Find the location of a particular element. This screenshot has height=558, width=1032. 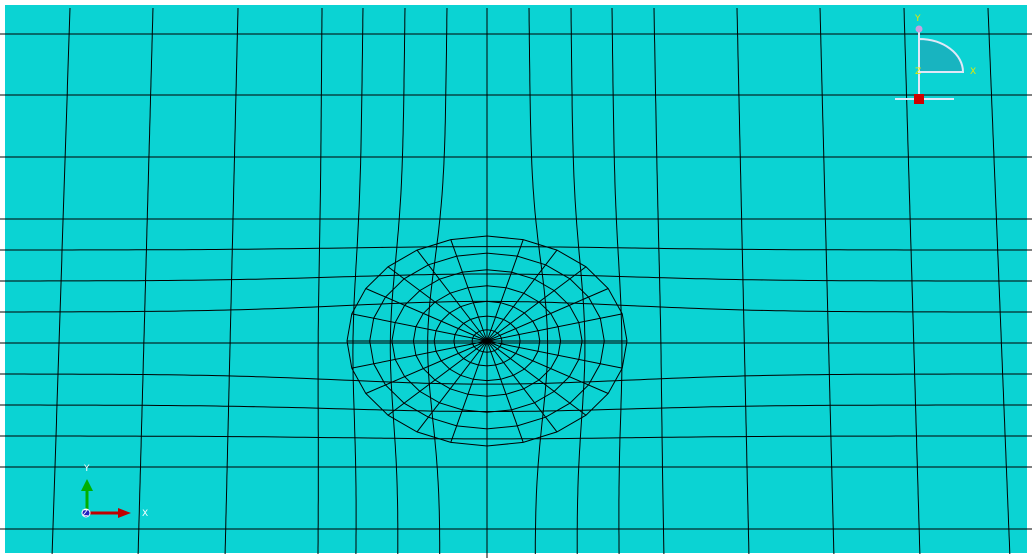

triad-z-label: Z is located at coordinates (85, 514).